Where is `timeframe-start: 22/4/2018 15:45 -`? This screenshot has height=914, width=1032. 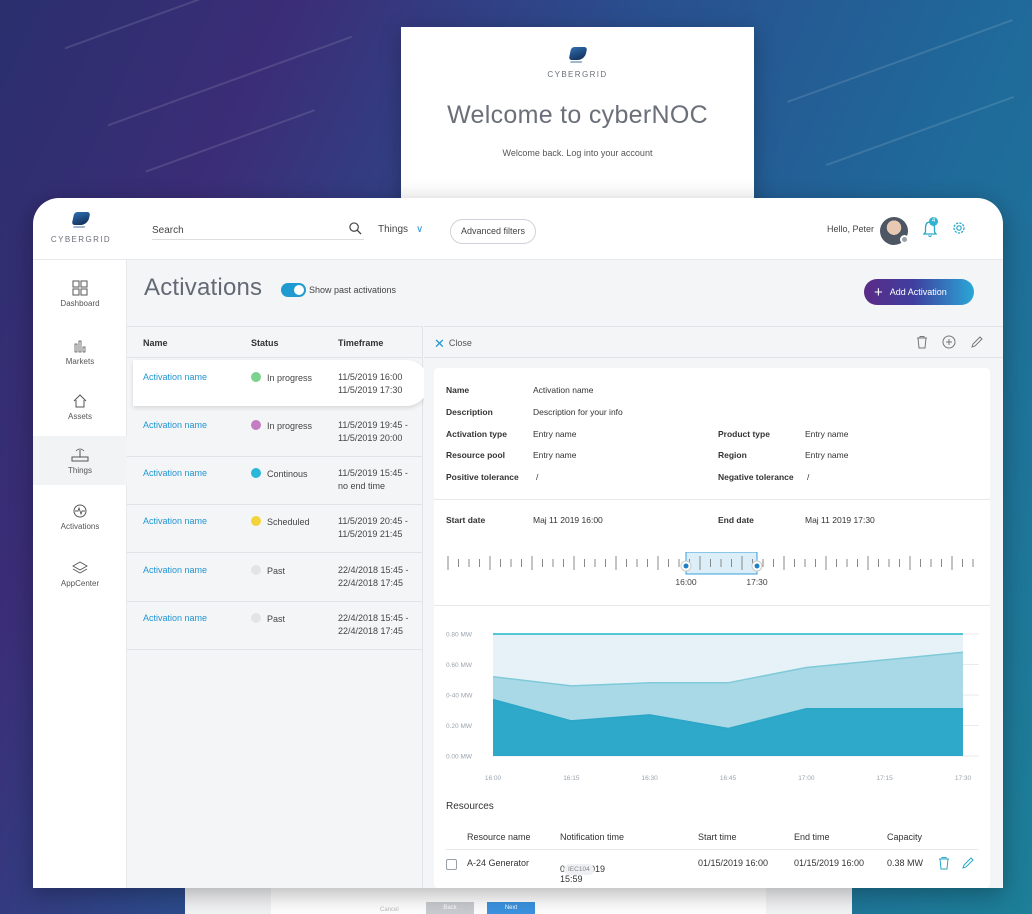 timeframe-start: 22/4/2018 15:45 - is located at coordinates (373, 618).